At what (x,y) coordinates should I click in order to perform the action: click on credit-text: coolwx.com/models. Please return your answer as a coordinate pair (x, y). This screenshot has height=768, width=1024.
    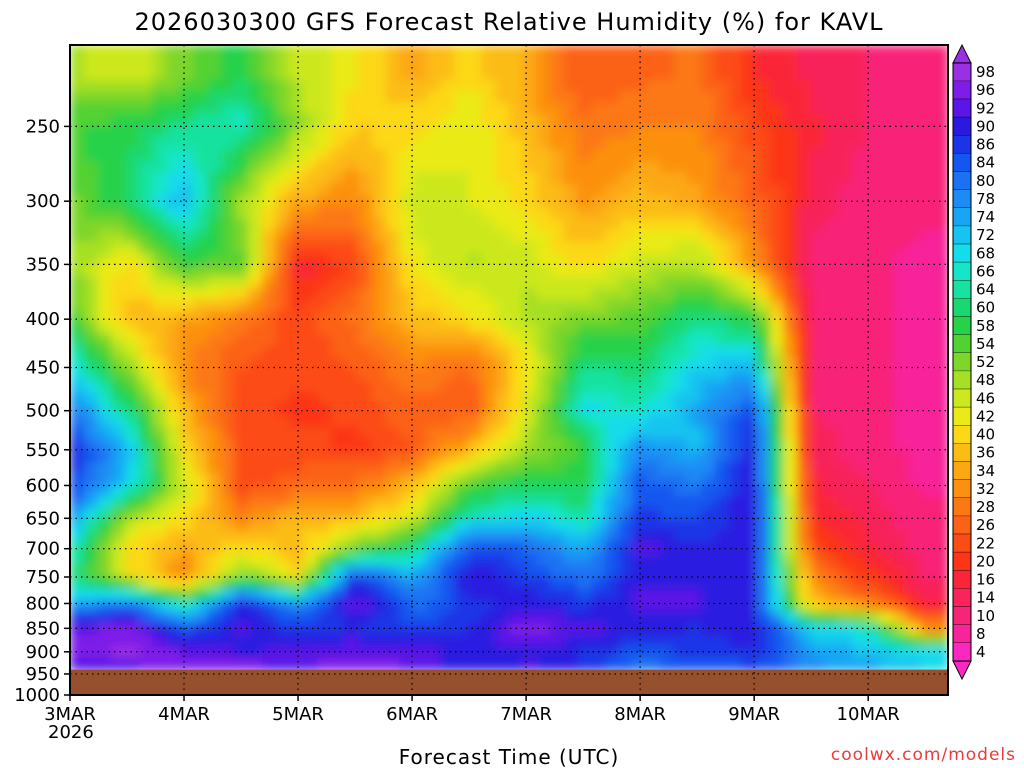
    Looking at the image, I should click on (923, 755).